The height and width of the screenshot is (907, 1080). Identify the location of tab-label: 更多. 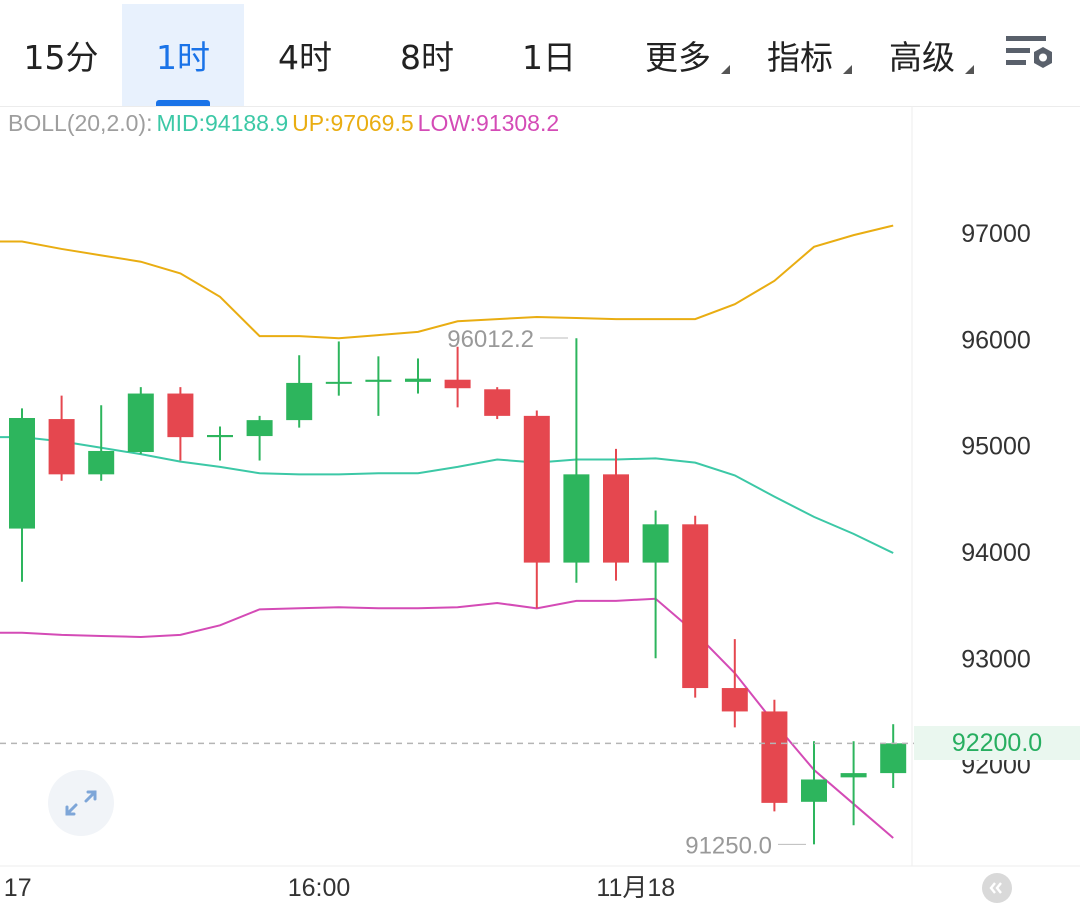
(678, 57).